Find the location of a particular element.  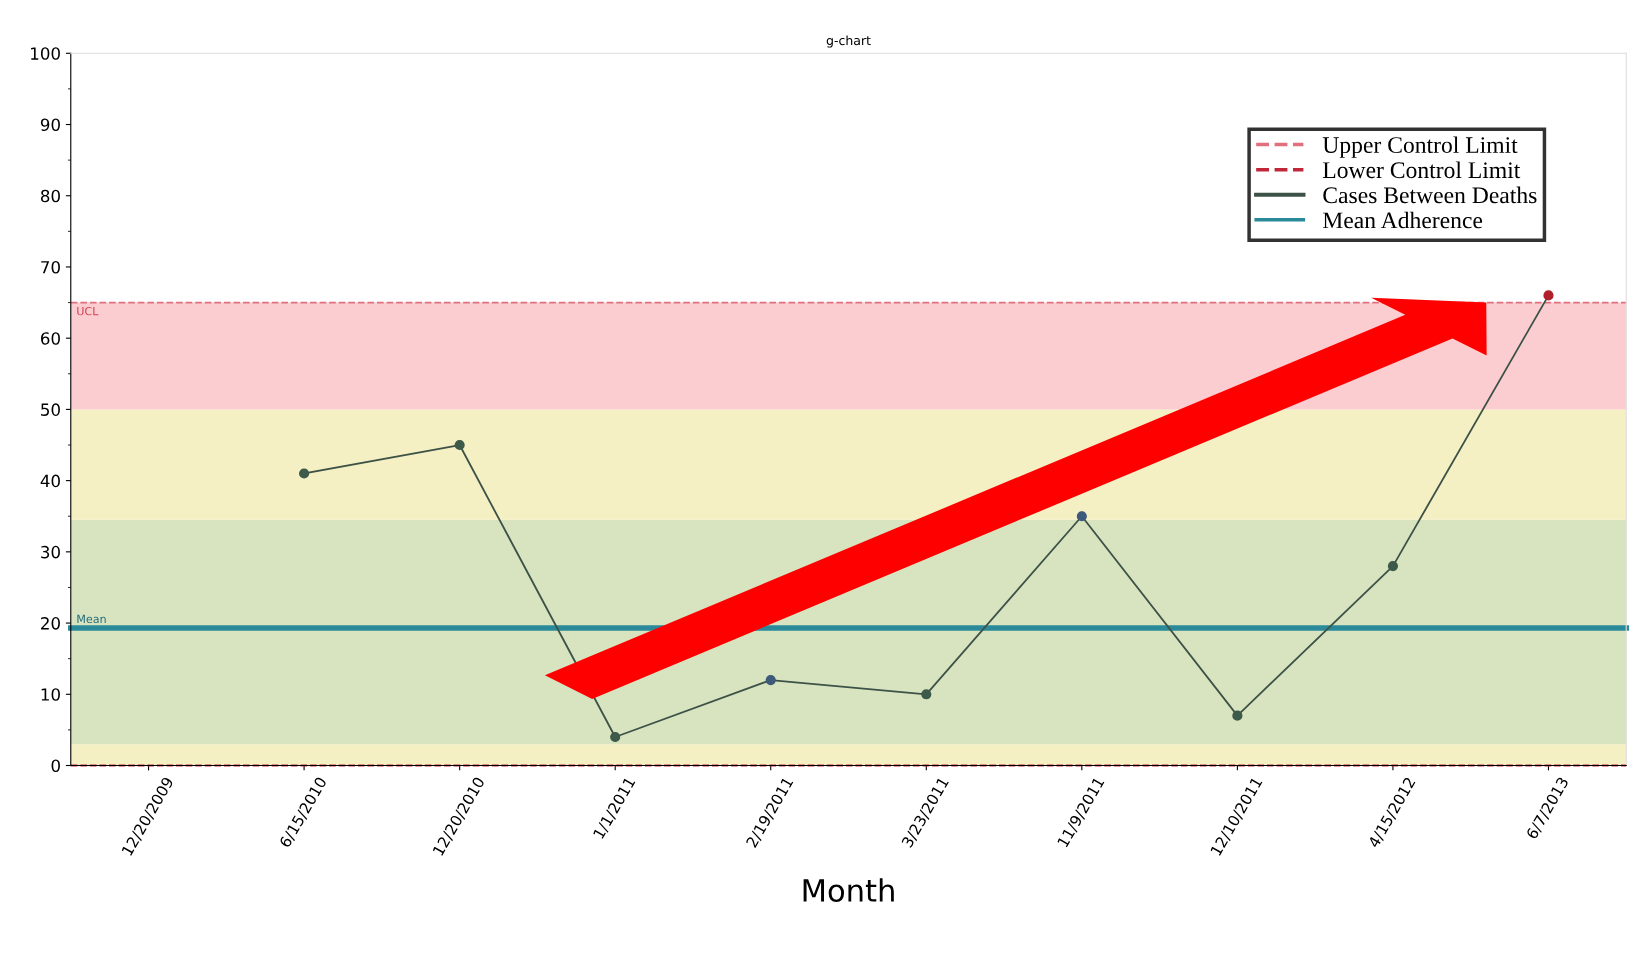

y-tick-label: 10 is located at coordinates (50, 694).